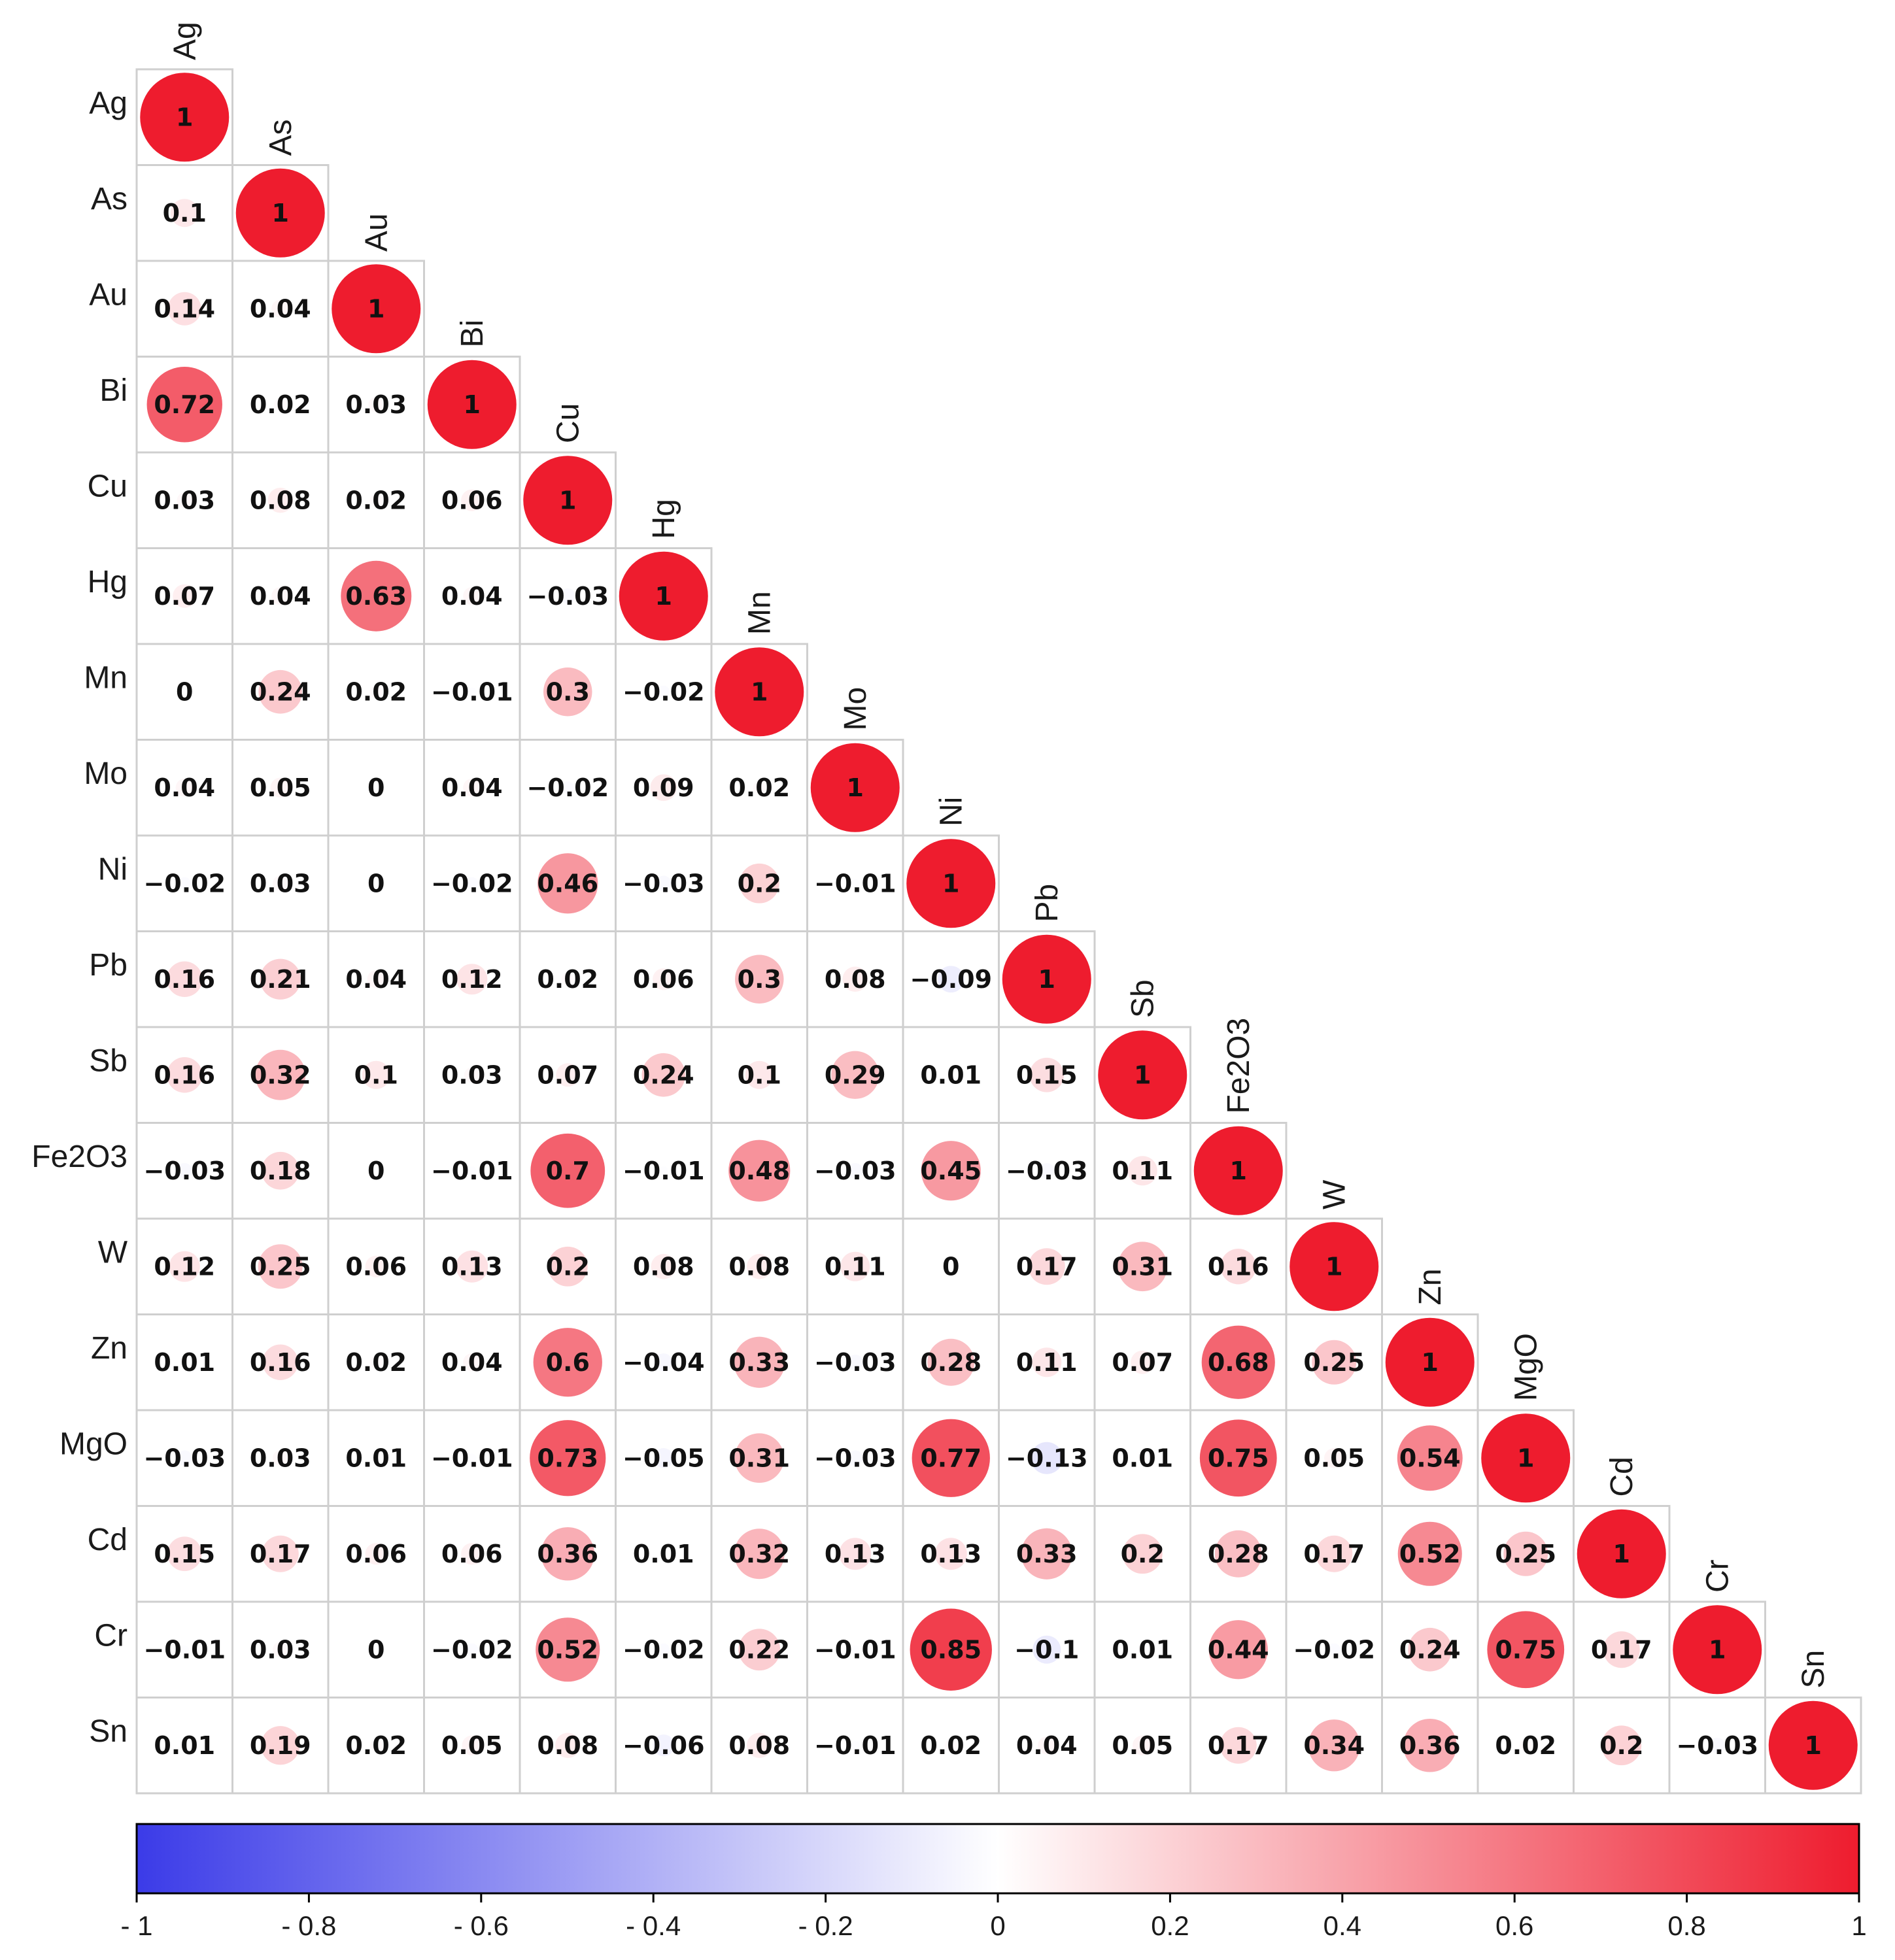 The image size is (1895, 1960). What do you see at coordinates (951, 1745) in the screenshot?
I see `value-Sn-Ni: 0.02` at bounding box center [951, 1745].